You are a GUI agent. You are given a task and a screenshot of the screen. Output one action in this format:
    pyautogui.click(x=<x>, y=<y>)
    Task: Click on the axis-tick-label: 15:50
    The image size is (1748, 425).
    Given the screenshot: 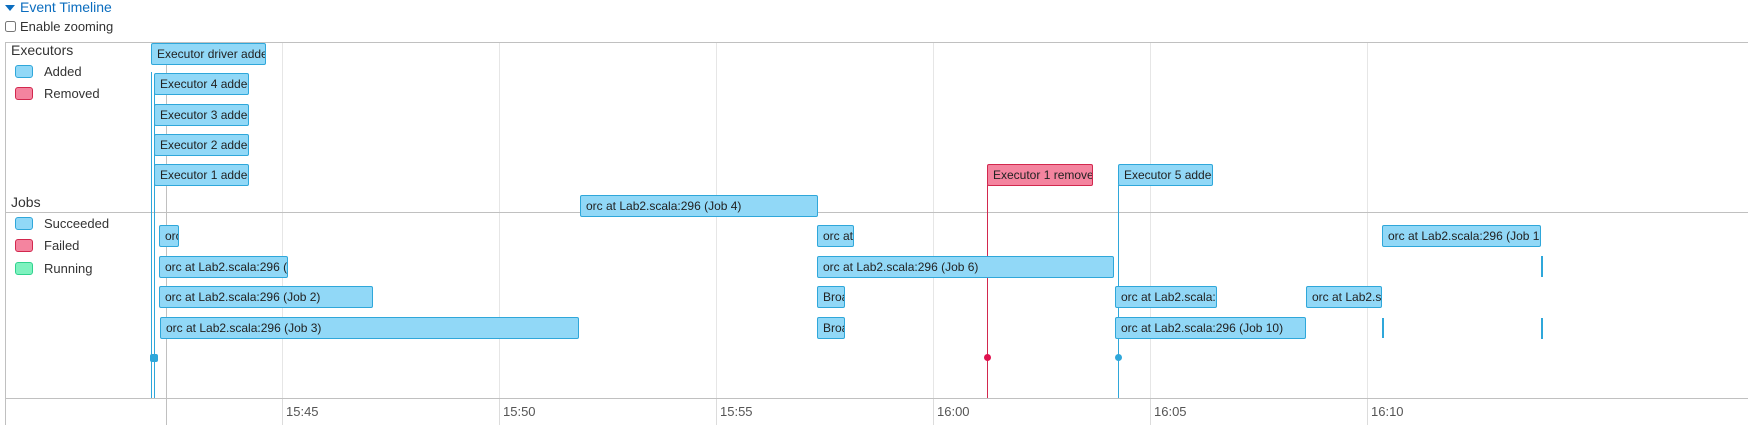 What is the action you would take?
    pyautogui.click(x=519, y=411)
    